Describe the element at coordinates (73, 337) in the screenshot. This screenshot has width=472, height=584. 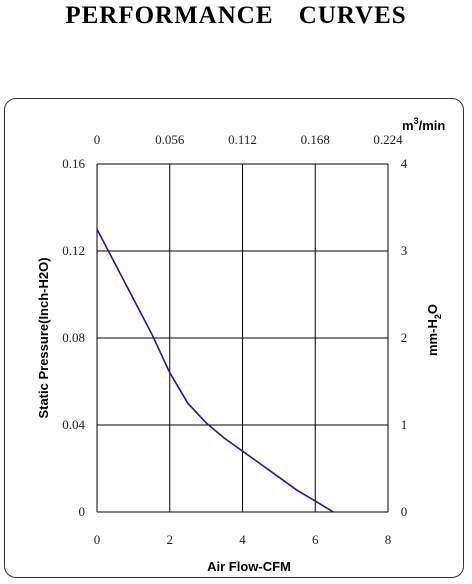
I see `y-tick-label: 0.08` at that location.